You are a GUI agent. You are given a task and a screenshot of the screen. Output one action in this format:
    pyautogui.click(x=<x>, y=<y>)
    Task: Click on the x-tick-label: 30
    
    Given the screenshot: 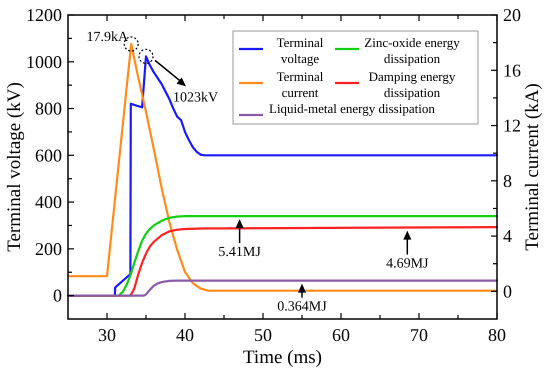 What is the action you would take?
    pyautogui.click(x=107, y=335)
    